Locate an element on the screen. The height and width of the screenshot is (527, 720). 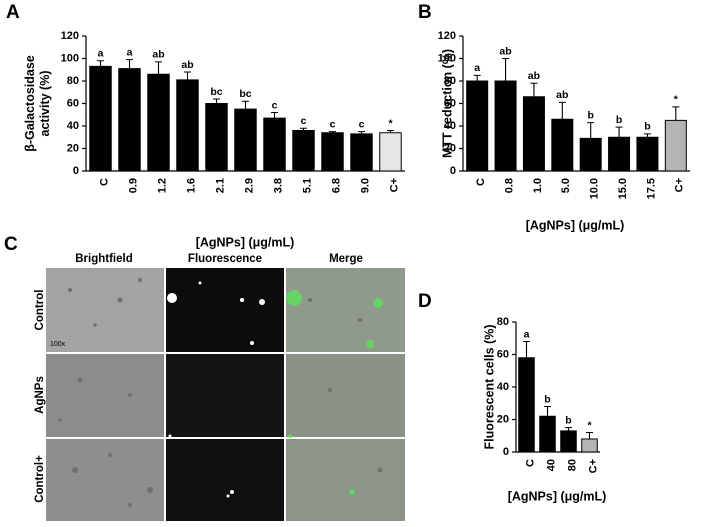
x-tick-label: 17.5 is located at coordinates (651, 188).